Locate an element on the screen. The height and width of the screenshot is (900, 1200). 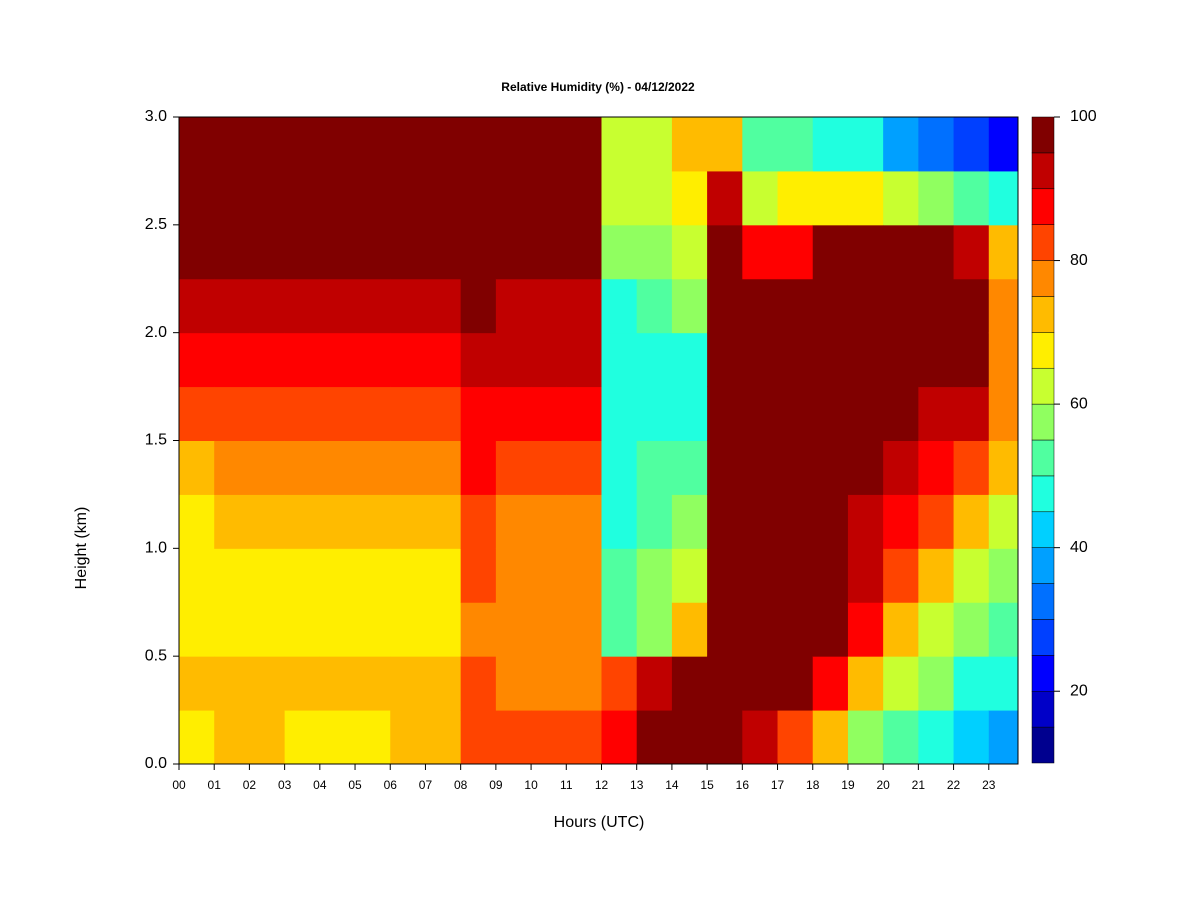
y-tick-label: 1.0 is located at coordinates (156, 548).